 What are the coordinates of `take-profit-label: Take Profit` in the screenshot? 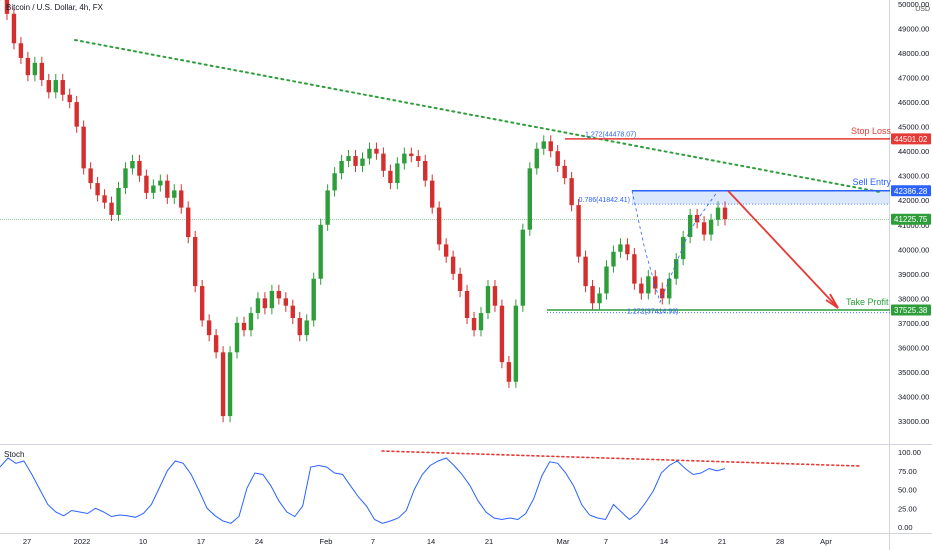 It's located at (867, 302).